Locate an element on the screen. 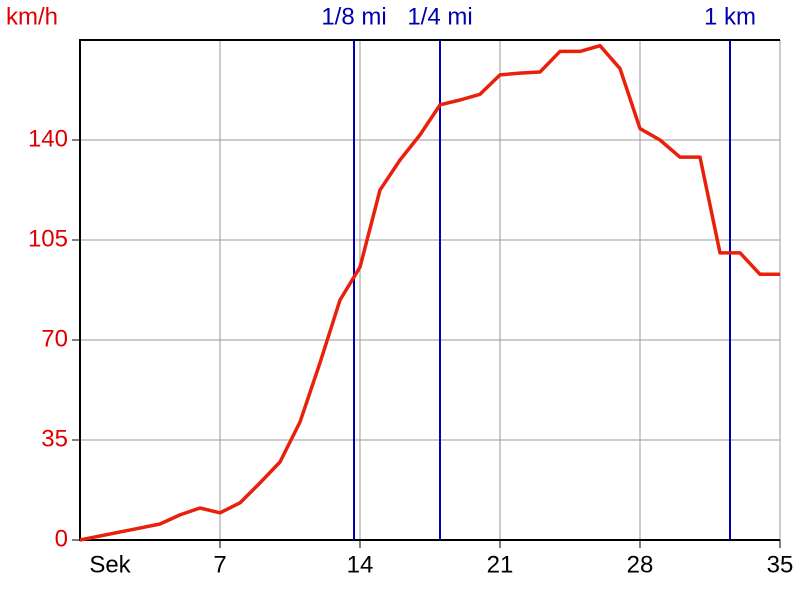  y-tick-label: 140 is located at coordinates (48, 138).